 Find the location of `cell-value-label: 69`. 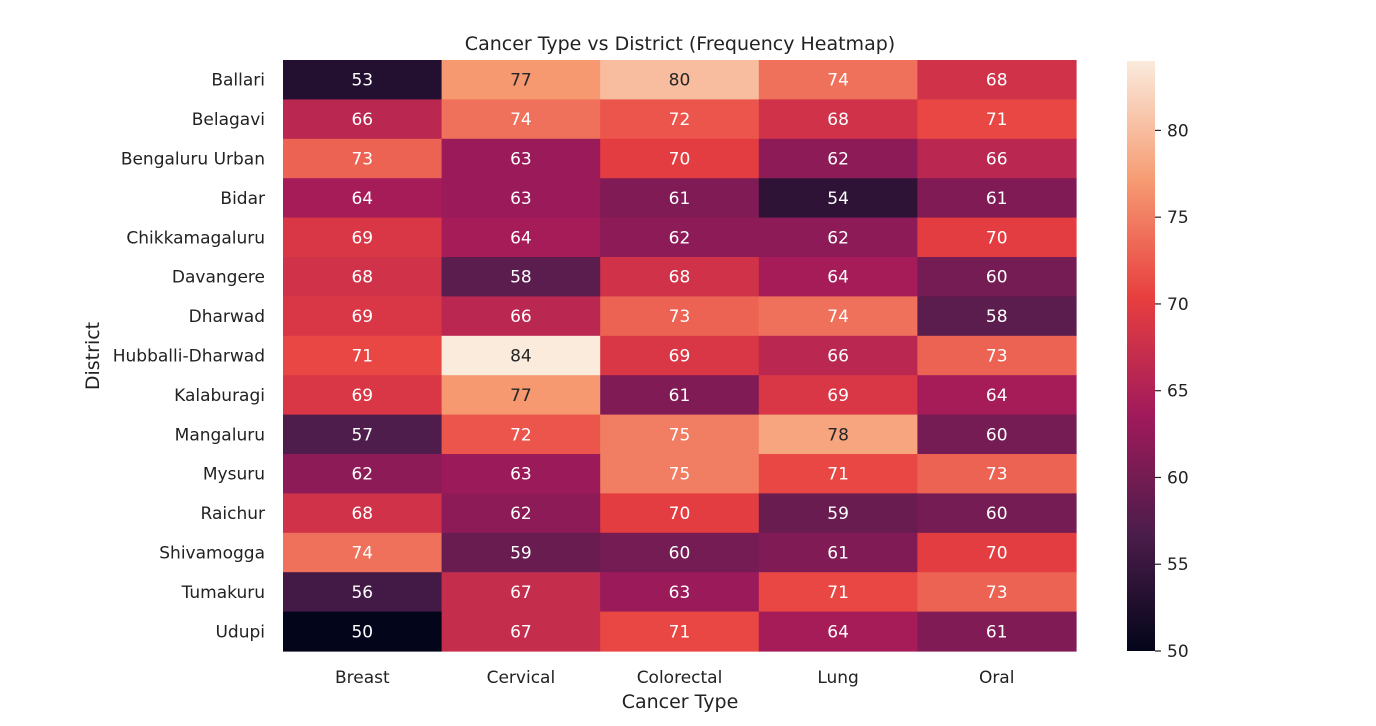

cell-value-label: 69 is located at coordinates (838, 396).